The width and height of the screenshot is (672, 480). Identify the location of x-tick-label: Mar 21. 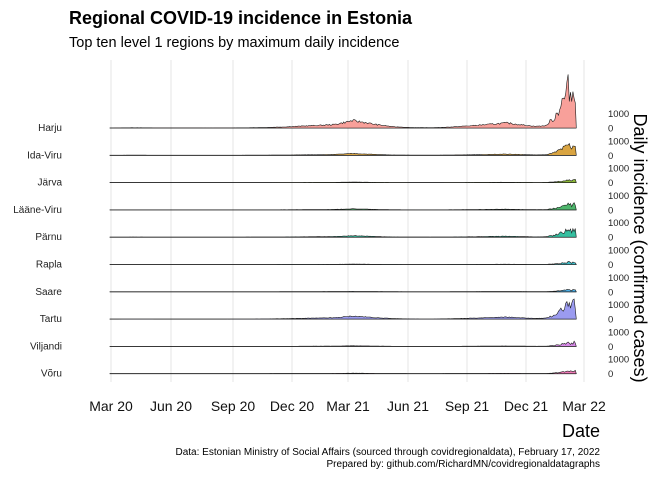
(348, 406).